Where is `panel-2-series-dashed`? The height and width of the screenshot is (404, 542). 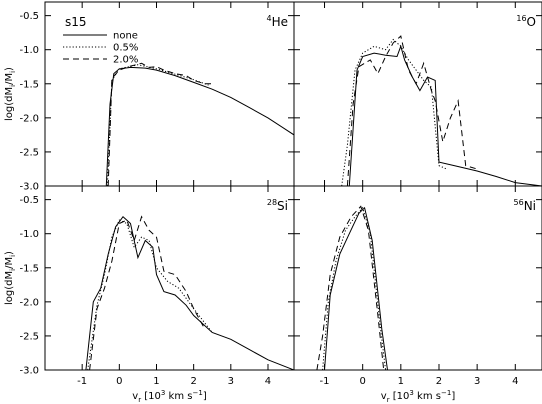 panel-2-series-dashed is located at coordinates (147, 292).